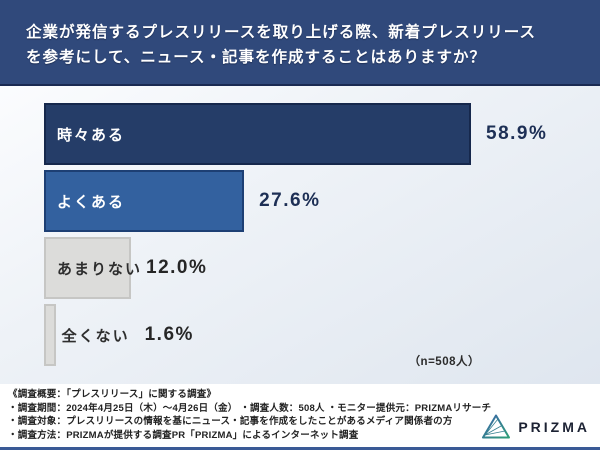 The width and height of the screenshot is (600, 450). I want to click on bar-value-label: 1.6%, so click(169, 334).